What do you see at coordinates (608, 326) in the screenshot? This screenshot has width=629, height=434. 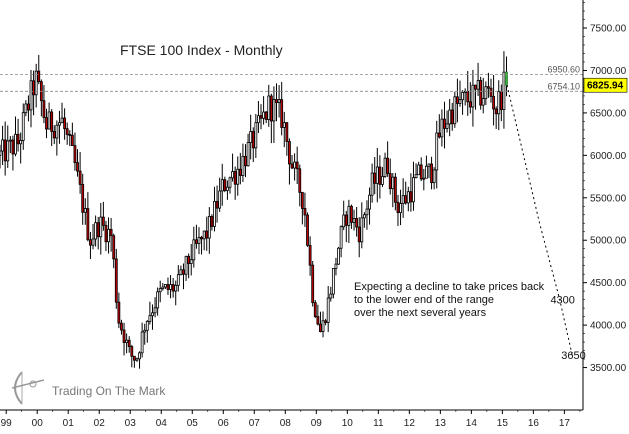 I see `y-tick-label: 4000.00` at bounding box center [608, 326].